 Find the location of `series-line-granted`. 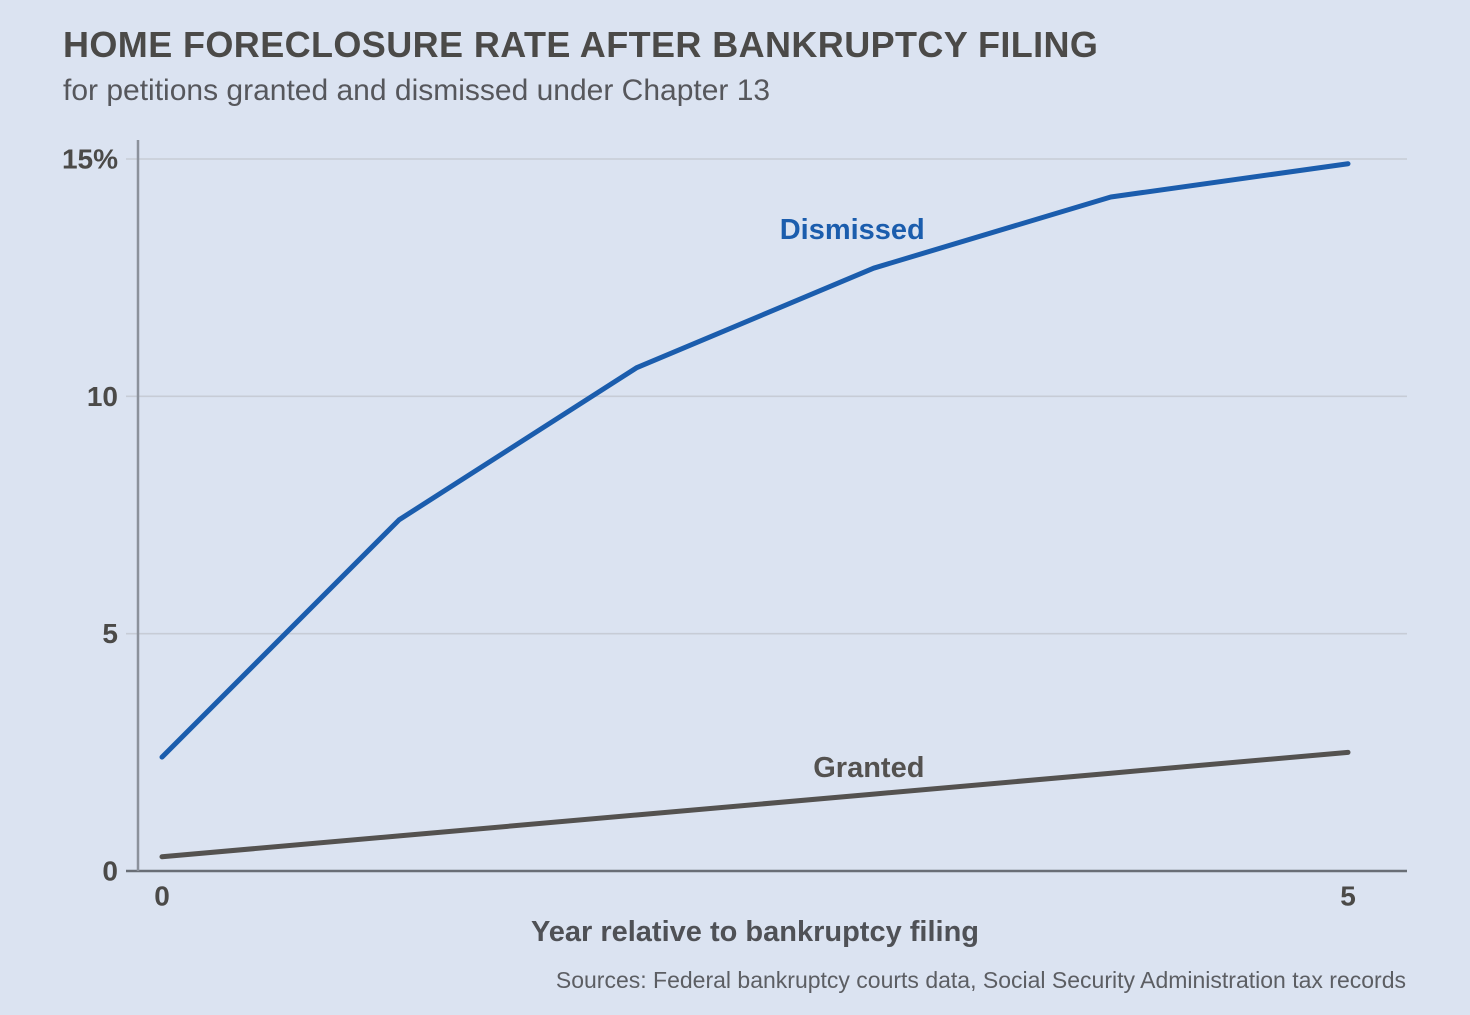

series-line-granted is located at coordinates (755, 804).